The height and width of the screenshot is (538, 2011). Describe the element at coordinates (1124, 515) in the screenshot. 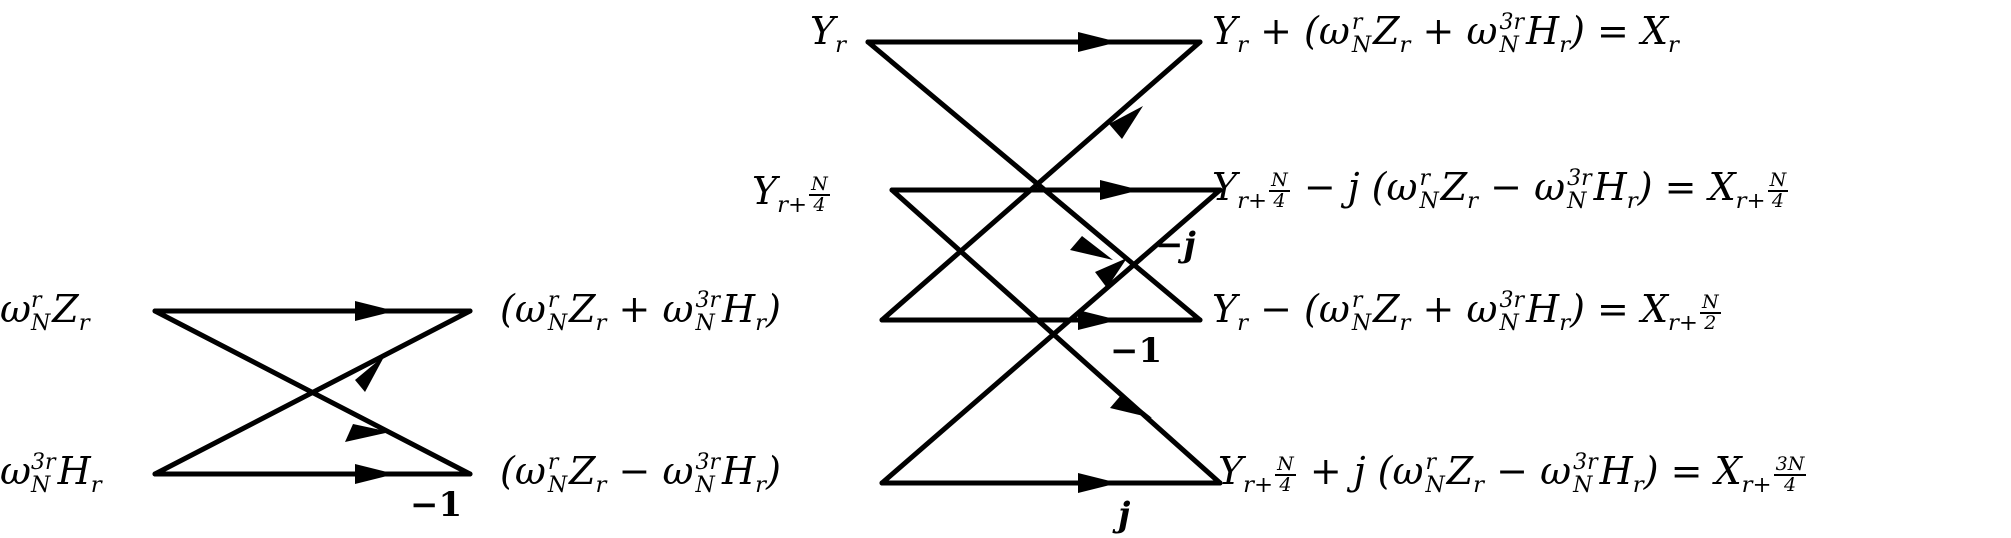

I see `twiddle-j: j` at that location.